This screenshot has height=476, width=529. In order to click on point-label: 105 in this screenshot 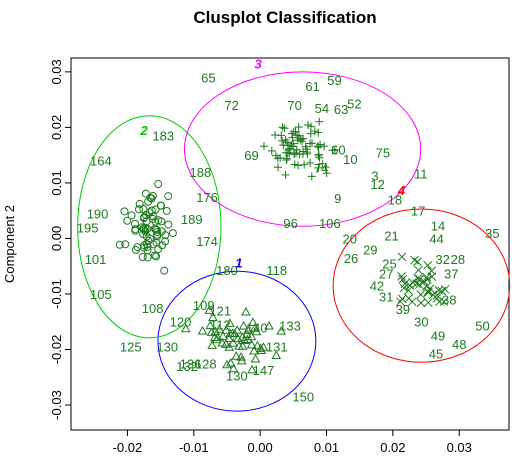, I will do `click(101, 294)`.